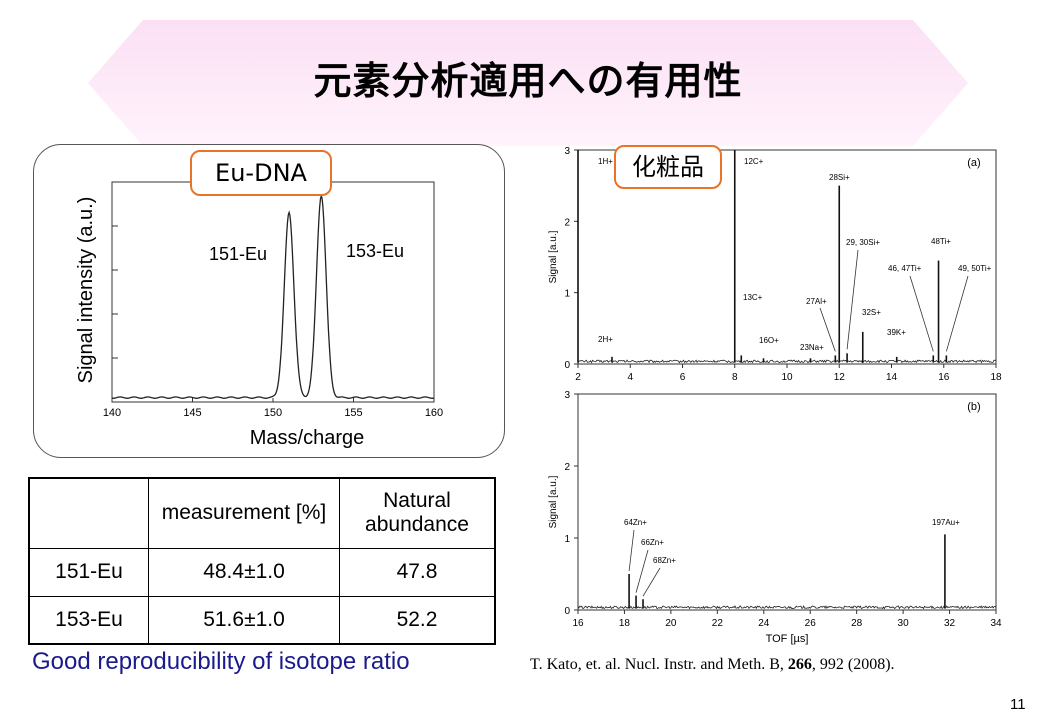  What do you see at coordinates (904, 623) in the screenshot?
I see `x-tick-label: 30` at bounding box center [904, 623].